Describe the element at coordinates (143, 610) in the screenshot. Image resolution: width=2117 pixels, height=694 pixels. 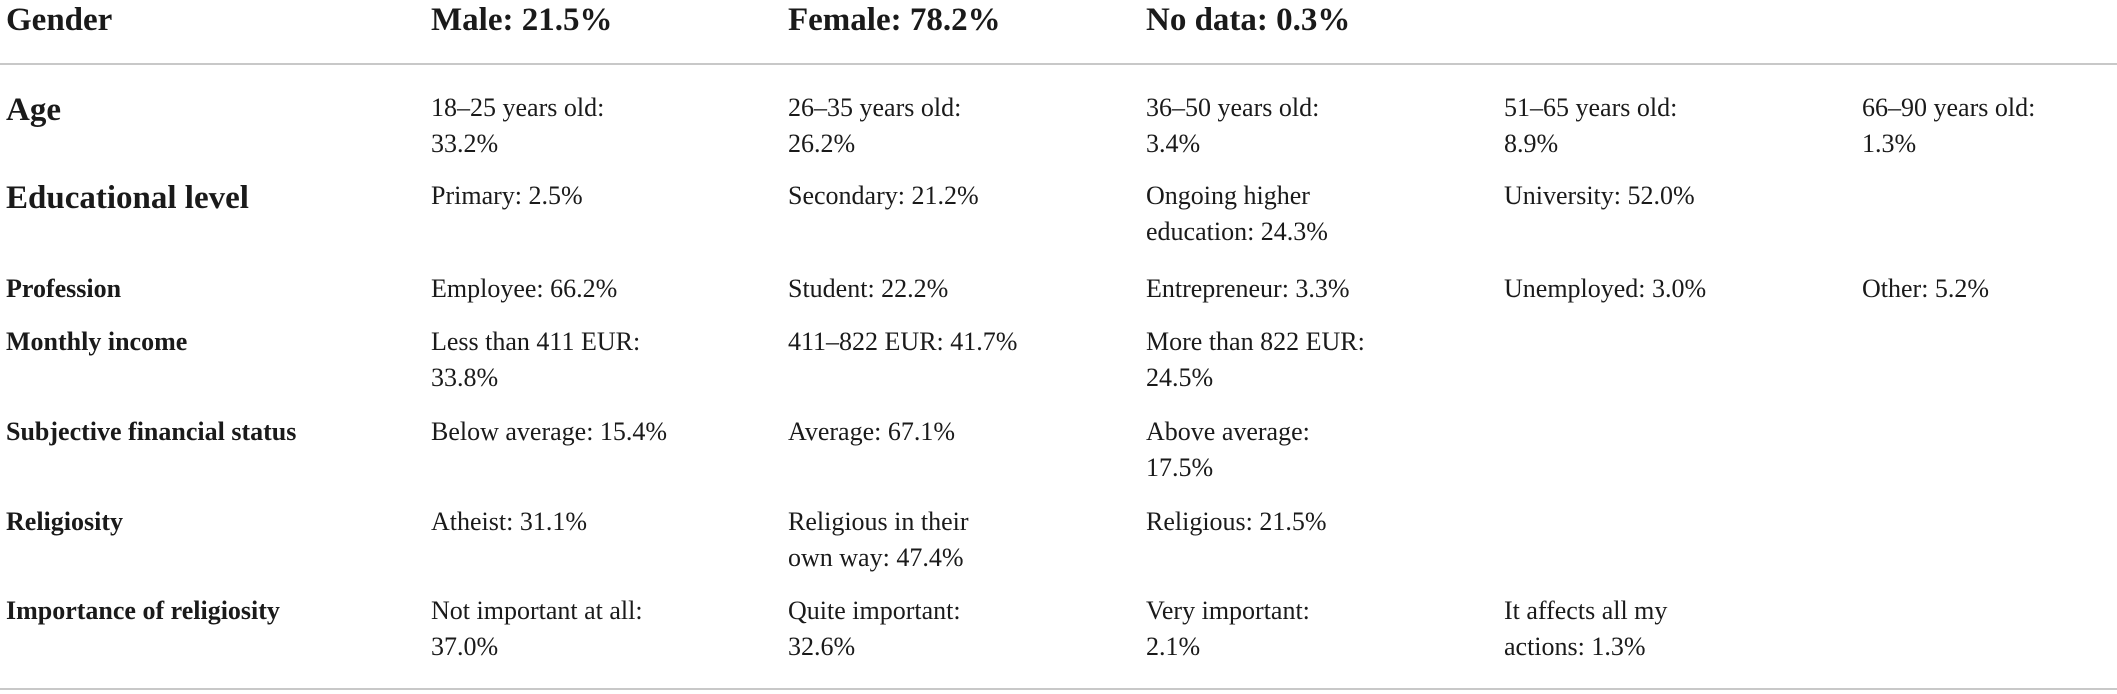
I see `row-label: Importance of religiosity` at that location.